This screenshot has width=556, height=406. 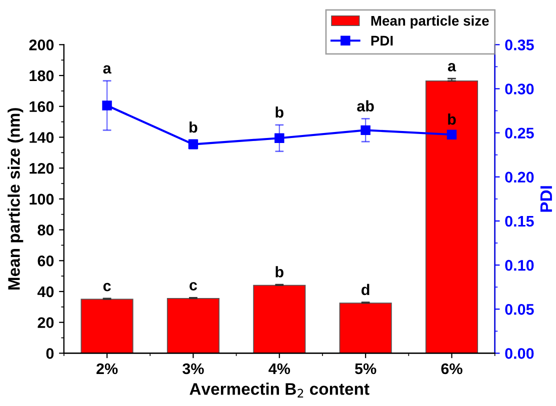 I want to click on y-tick-label: 20, so click(x=46, y=322).